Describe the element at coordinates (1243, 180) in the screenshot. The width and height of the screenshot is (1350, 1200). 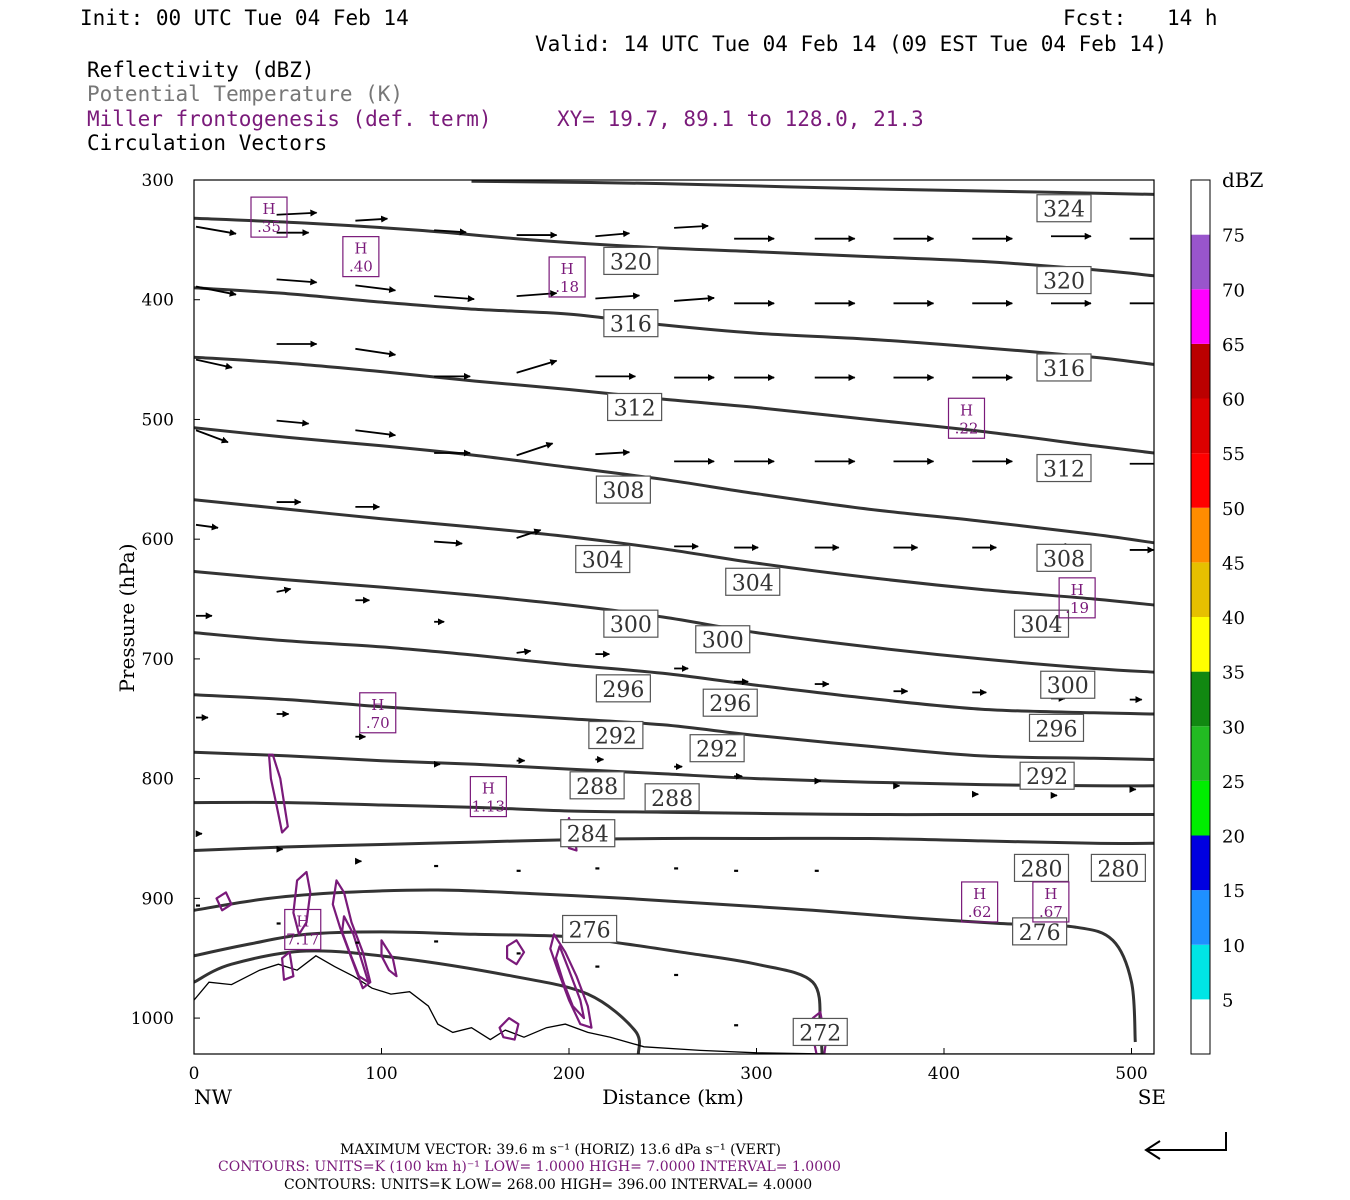
I see `colorbar-title: dBZ` at that location.